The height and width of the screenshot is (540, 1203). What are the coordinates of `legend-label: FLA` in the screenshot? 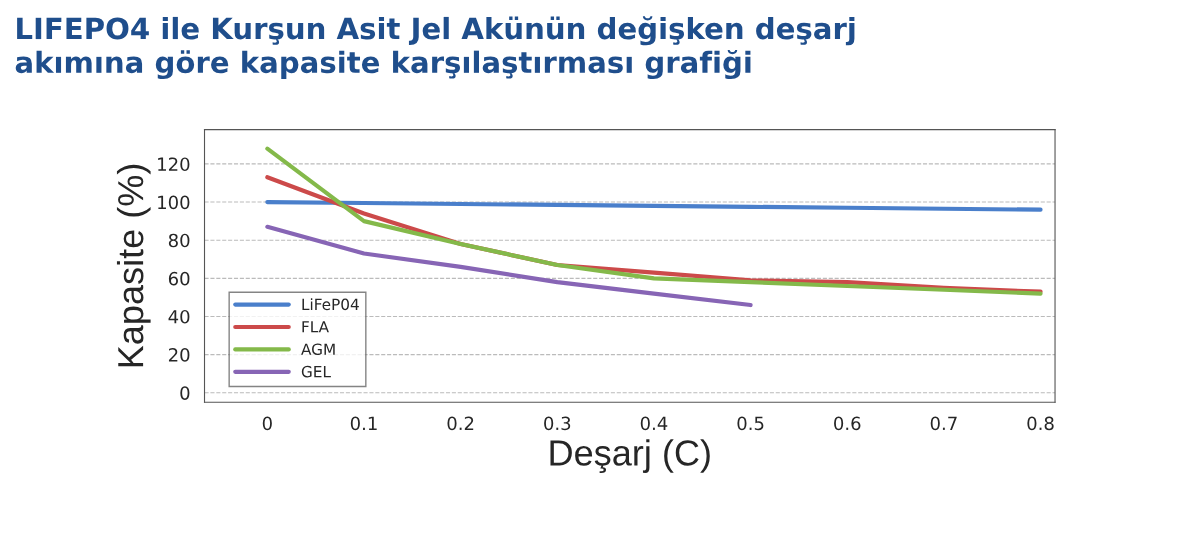 It's located at (315, 327).